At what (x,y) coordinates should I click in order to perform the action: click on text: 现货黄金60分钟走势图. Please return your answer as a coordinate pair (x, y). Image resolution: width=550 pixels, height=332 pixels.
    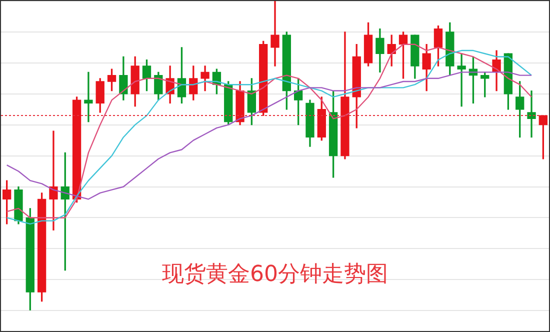
    Looking at the image, I should click on (275, 275).